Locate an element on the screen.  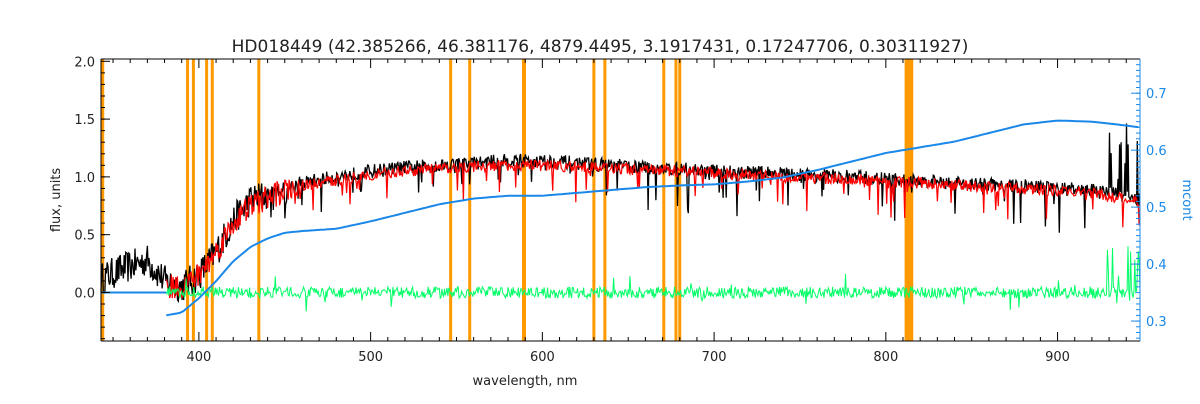
residual-line is located at coordinates (653, 279).